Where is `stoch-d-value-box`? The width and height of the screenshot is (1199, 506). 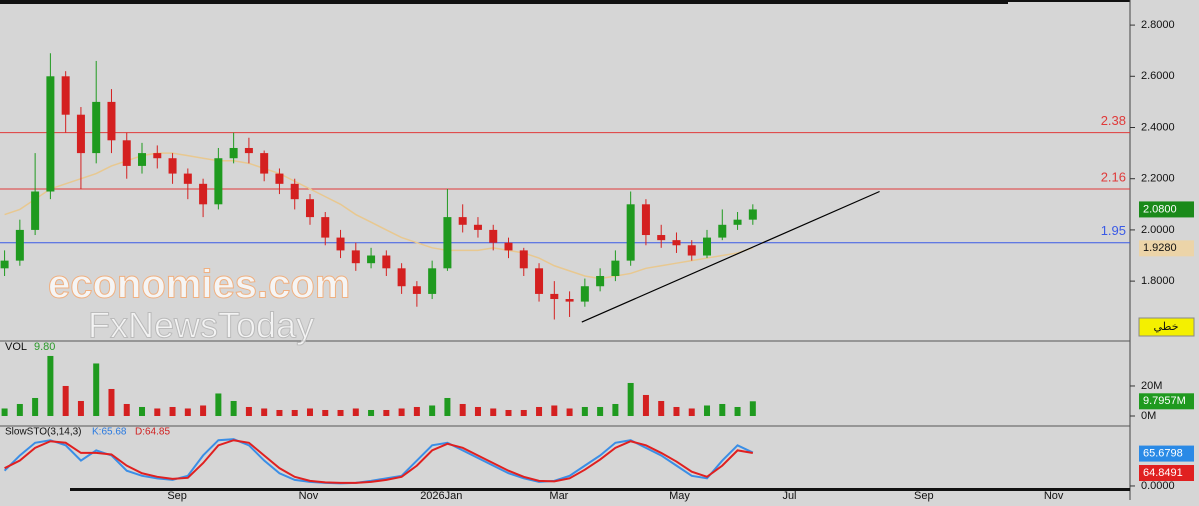 stoch-d-value-box is located at coordinates (1166, 473).